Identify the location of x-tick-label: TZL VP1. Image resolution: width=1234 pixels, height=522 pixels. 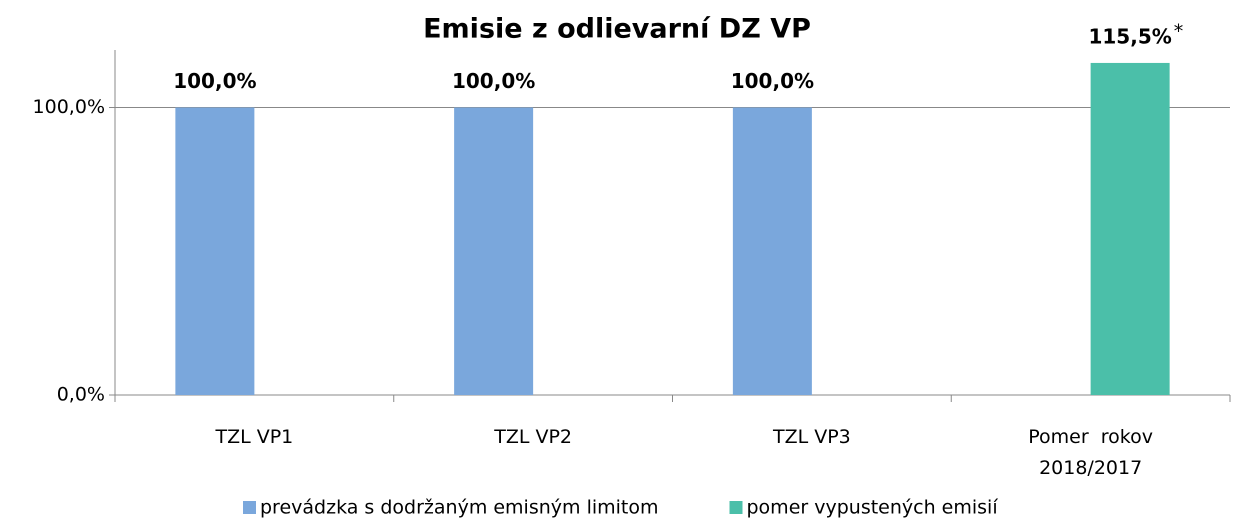
(253, 437).